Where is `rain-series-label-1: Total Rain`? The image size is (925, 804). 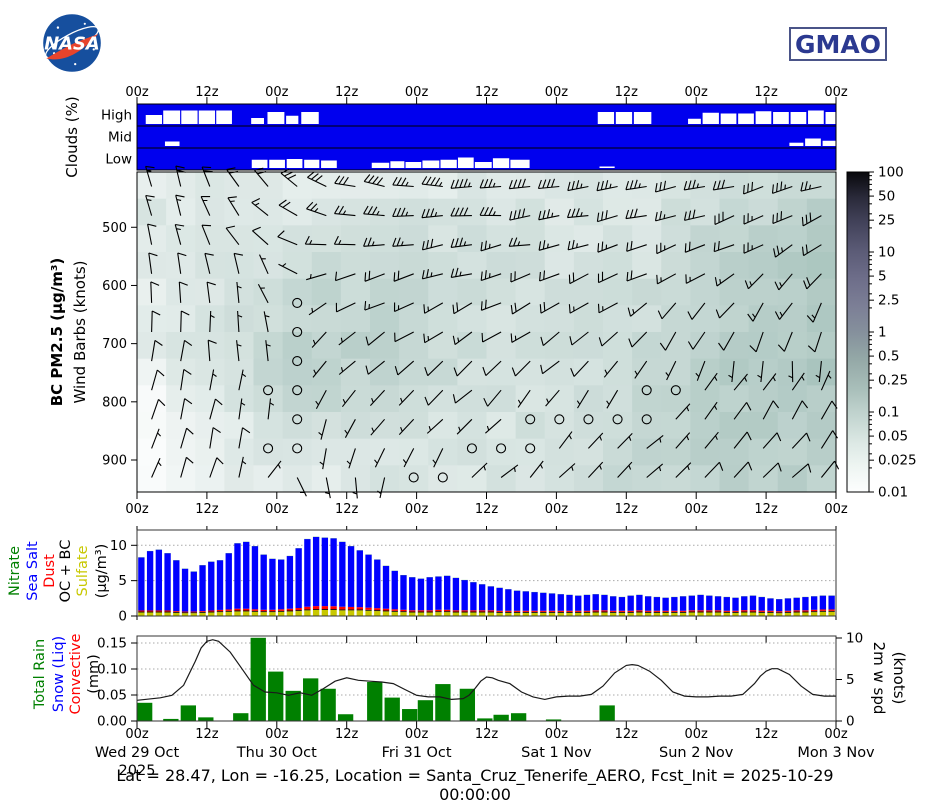 rain-series-label-1: Total Rain is located at coordinates (40, 674).